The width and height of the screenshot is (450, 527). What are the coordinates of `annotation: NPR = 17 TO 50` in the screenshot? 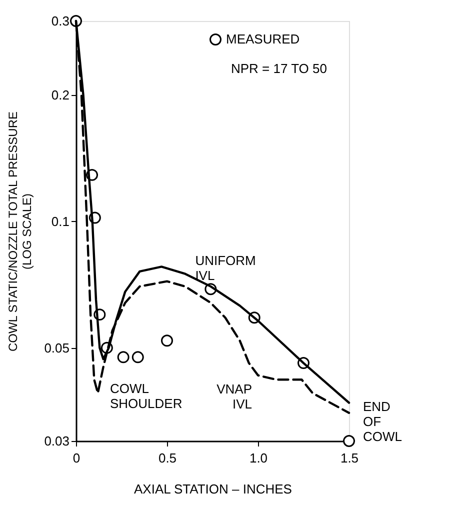 It's located at (279, 68).